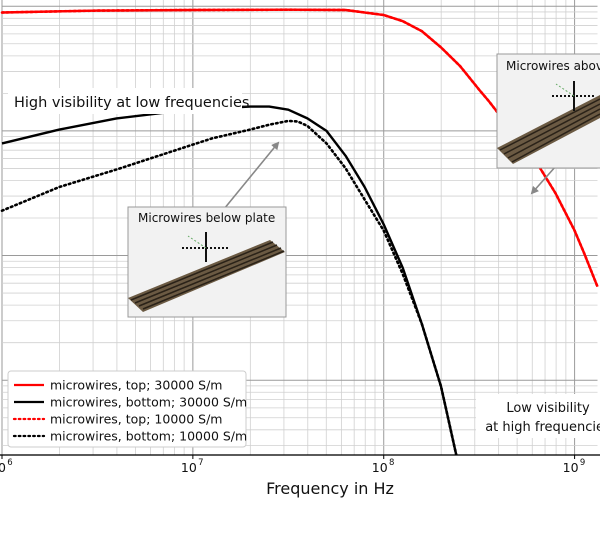  Describe the element at coordinates (148, 436) in the screenshot. I see `legend-label-bottom-10000: microwires, bottom; 10000 S/m` at that location.